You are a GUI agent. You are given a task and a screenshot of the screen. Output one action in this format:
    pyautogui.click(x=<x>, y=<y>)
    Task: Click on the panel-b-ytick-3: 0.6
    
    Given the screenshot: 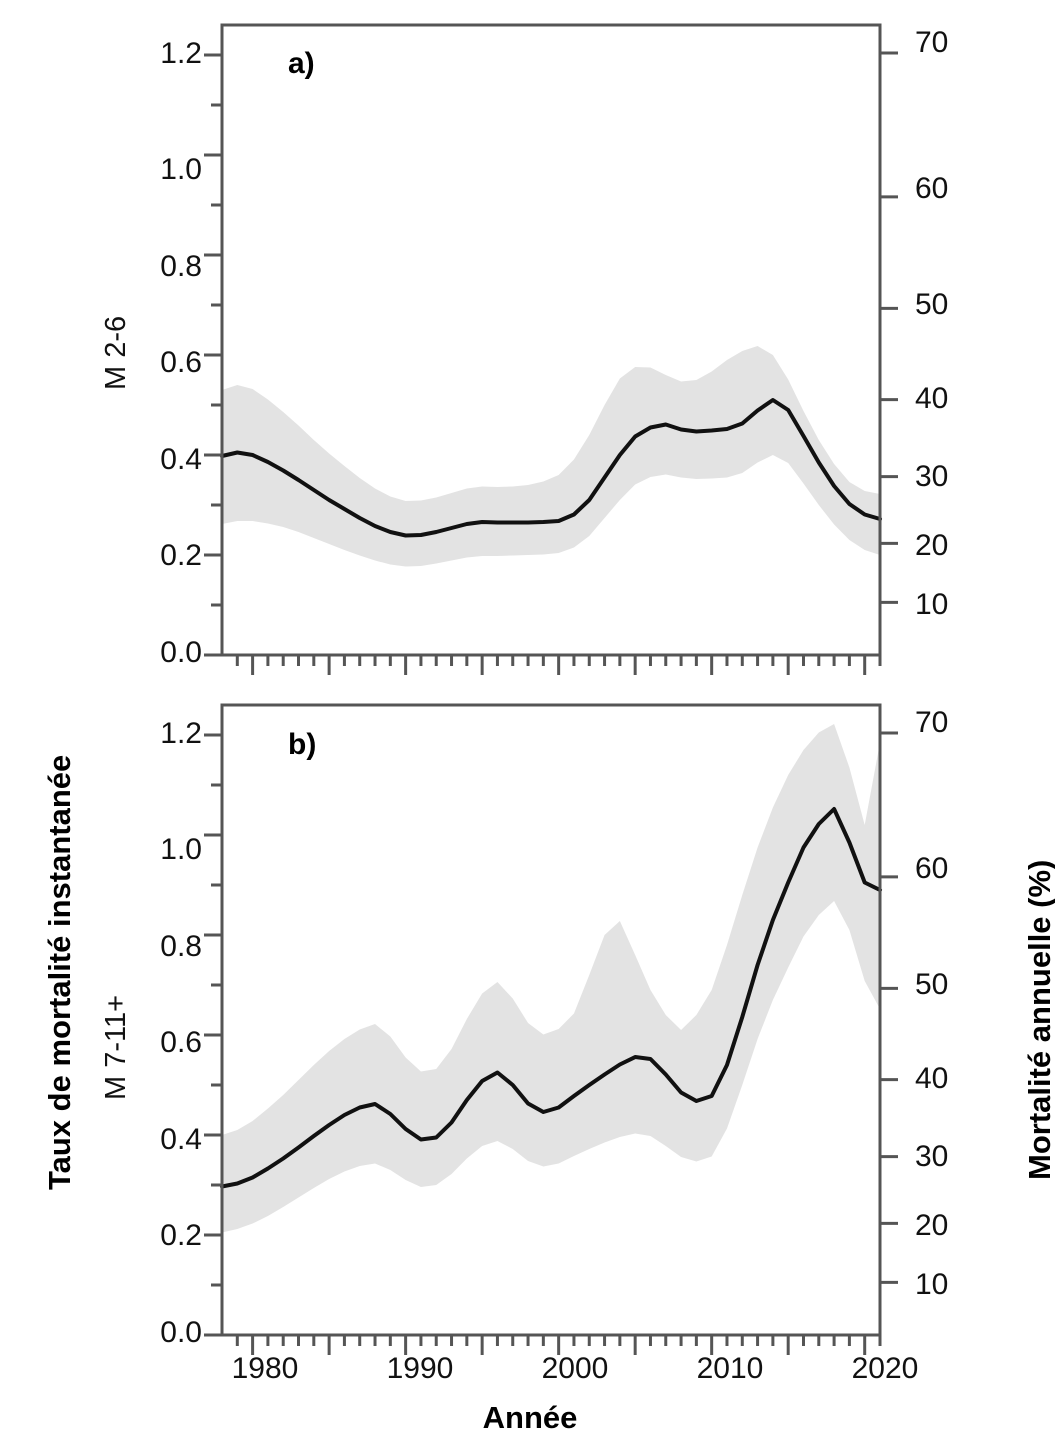 What is the action you would take?
    pyautogui.click(x=181, y=1042)
    